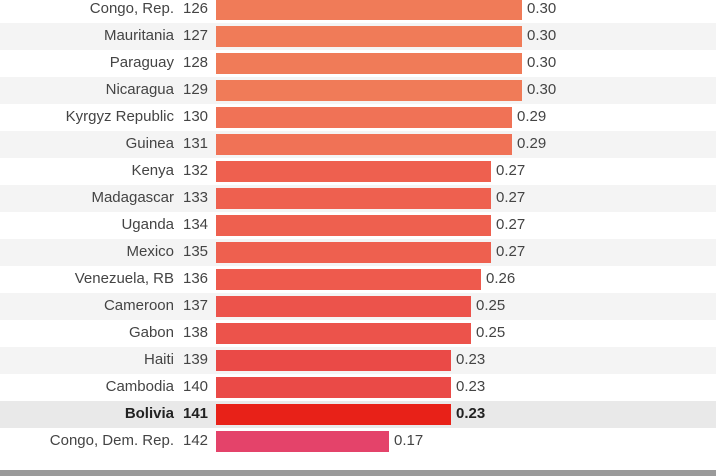 This screenshot has width=716, height=476. Describe the element at coordinates (196, 8) in the screenshot. I see `rank-label: 126` at that location.